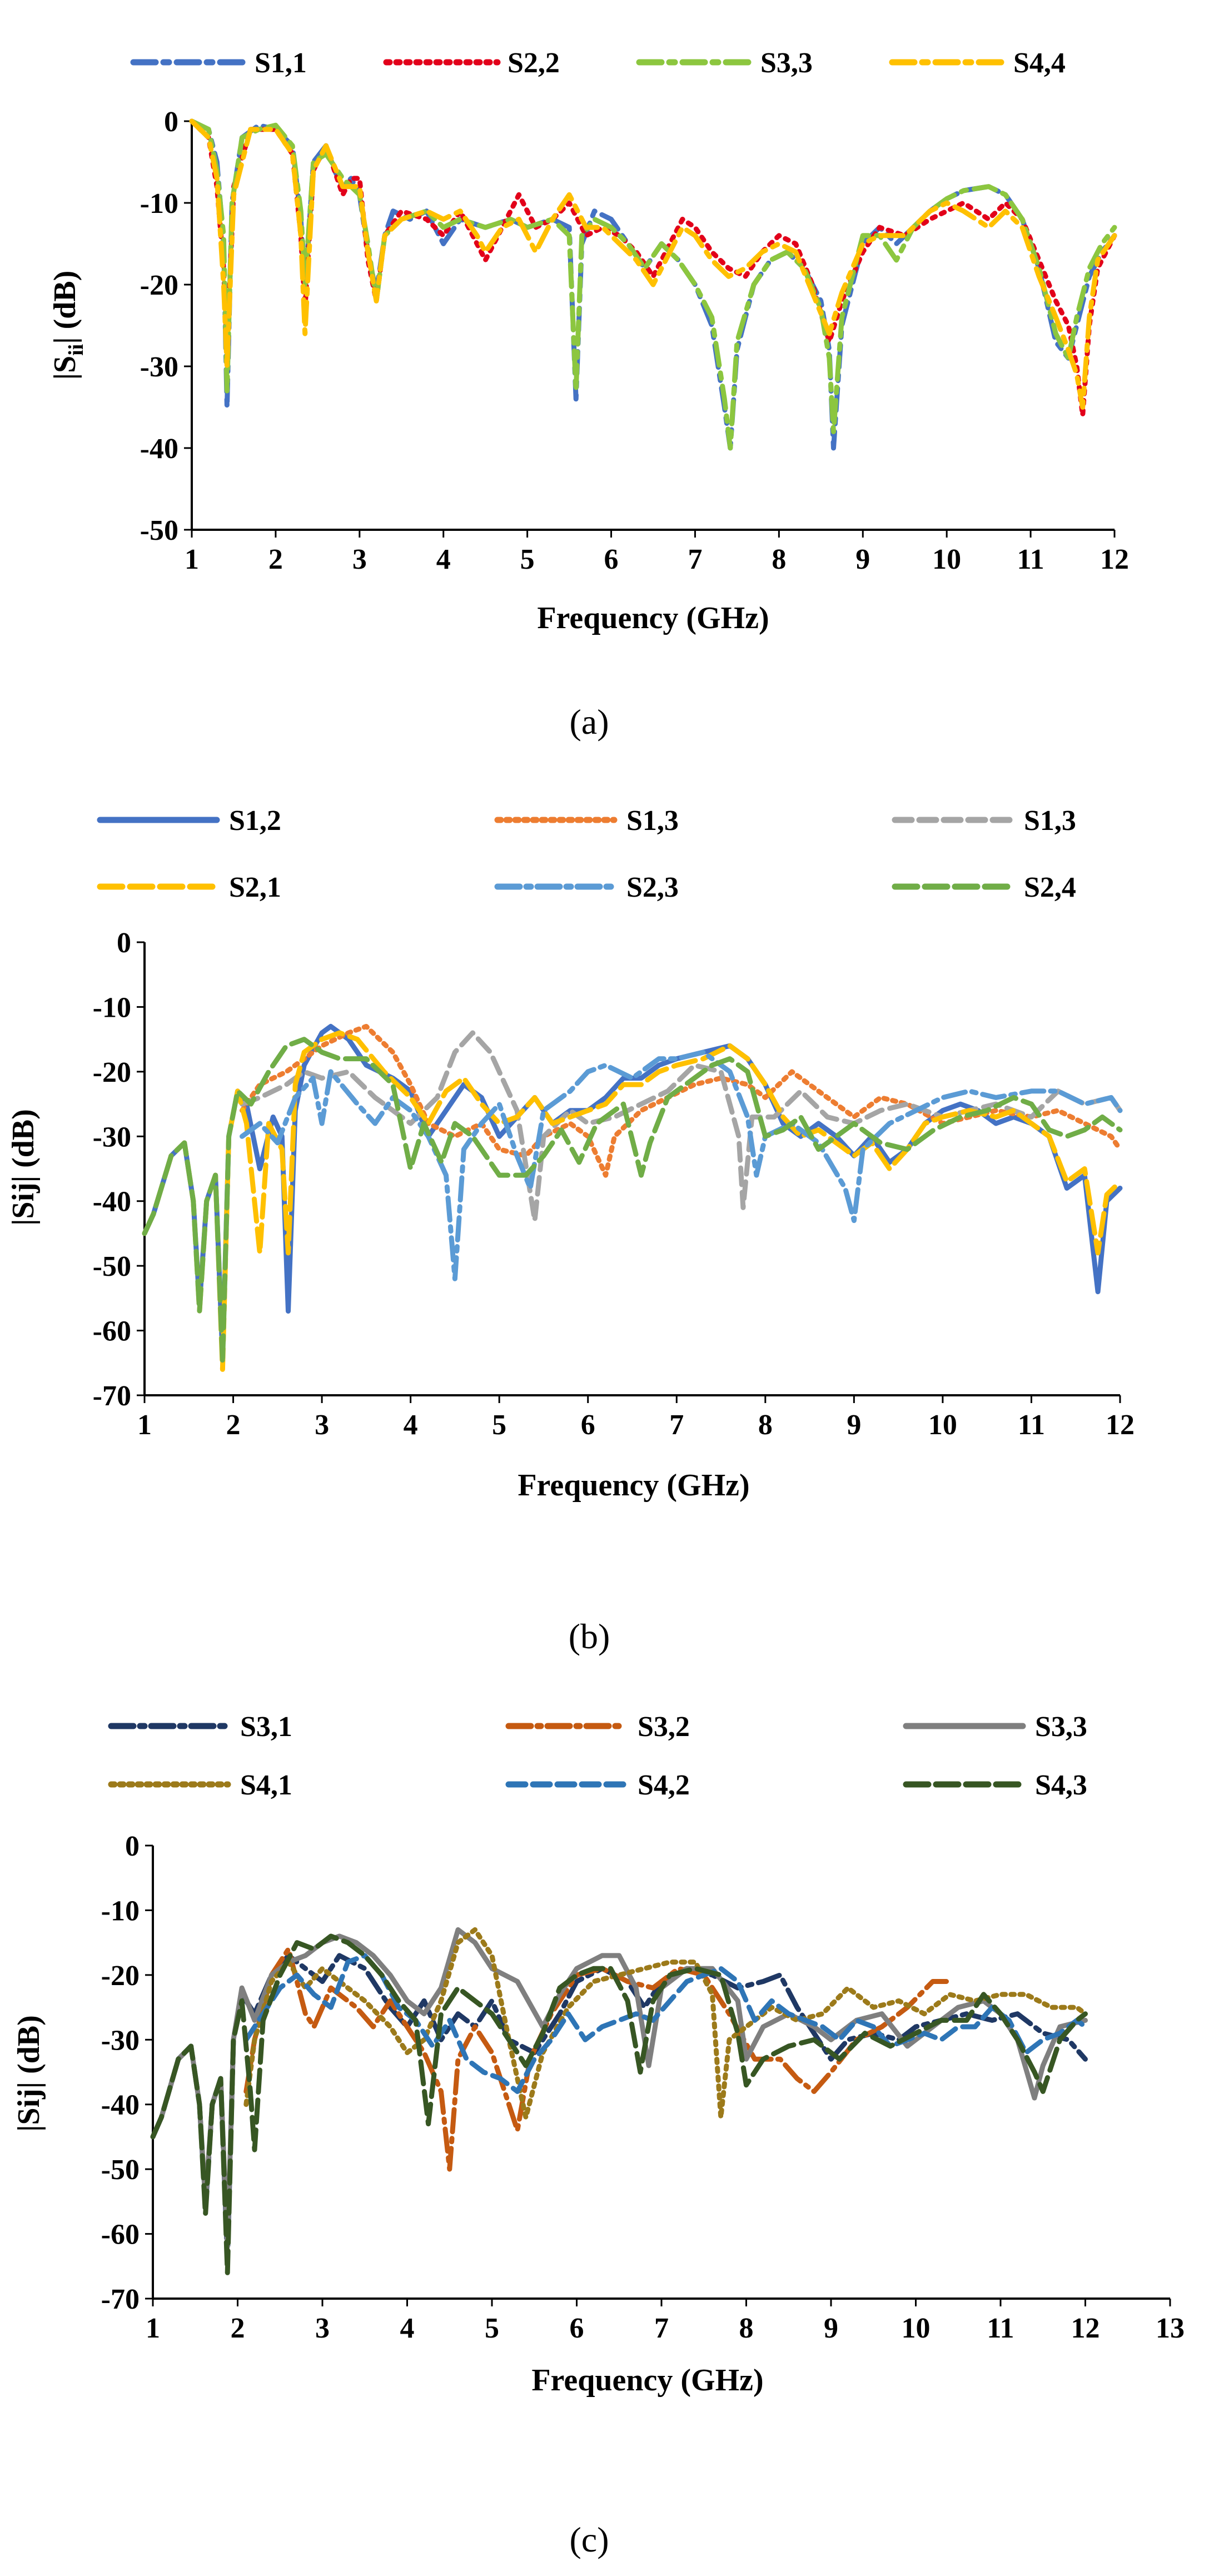 The width and height of the screenshot is (1209, 2576). Describe the element at coordinates (534, 63) in the screenshot. I see `panel-a-legend-label-2: S2,2` at that location.